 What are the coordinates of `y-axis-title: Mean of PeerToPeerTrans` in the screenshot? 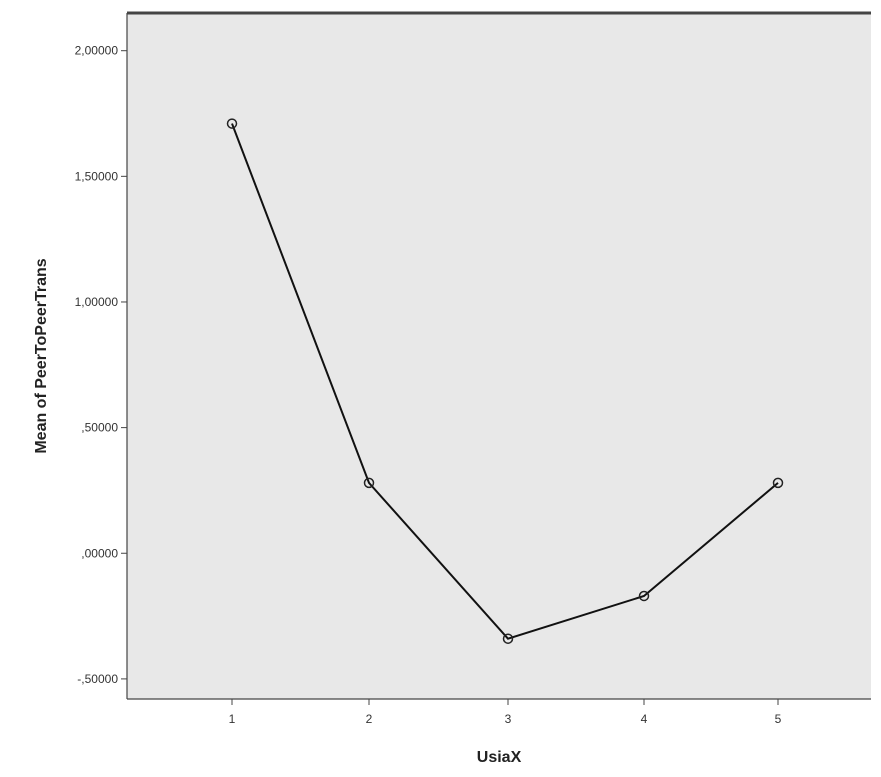 It's located at (41, 355).